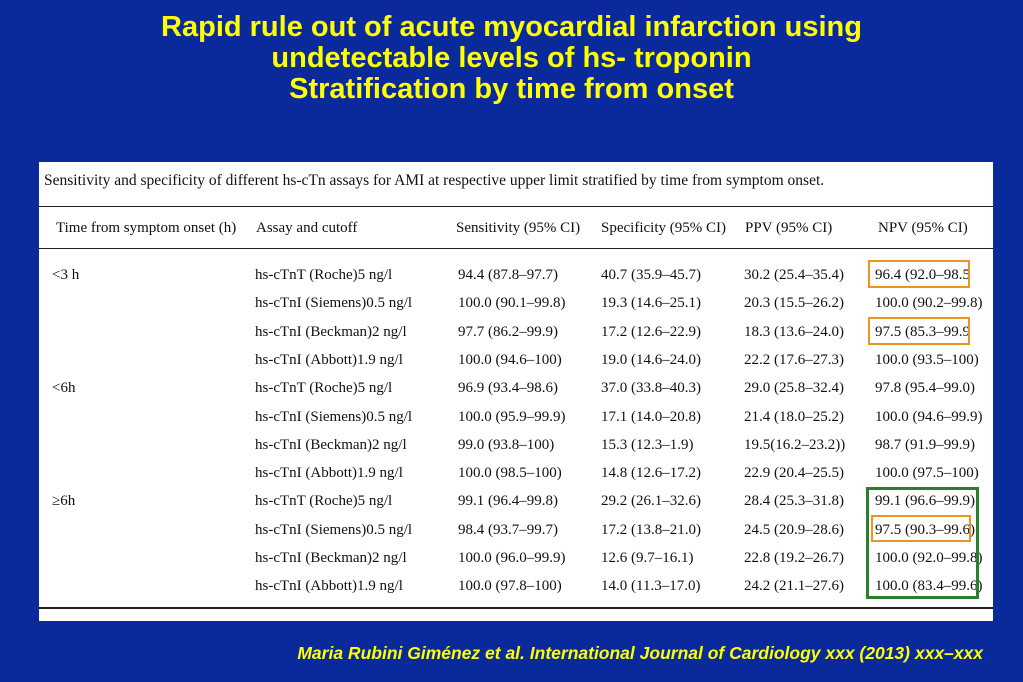 The height and width of the screenshot is (682, 1023). What do you see at coordinates (929, 416) in the screenshot?
I see `cell-npv: 100.0 (94.6–99.9)` at bounding box center [929, 416].